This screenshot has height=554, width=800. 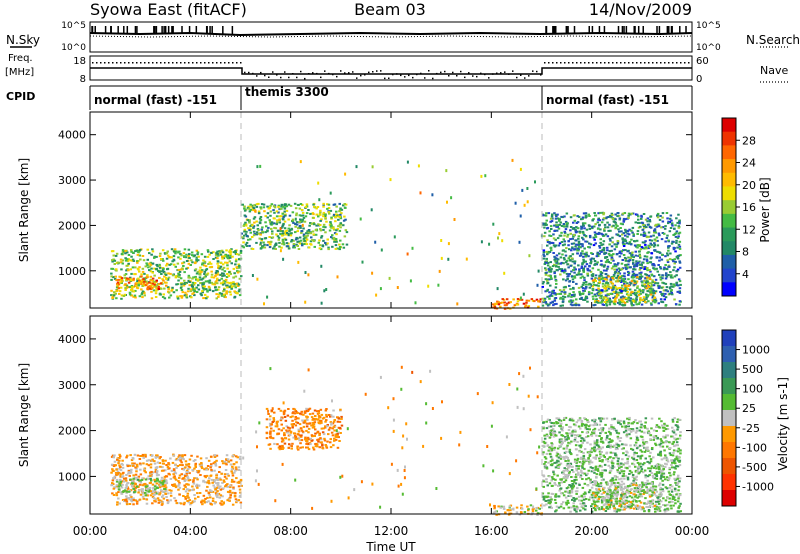 I want to click on nsky-panel, so click(x=391, y=37).